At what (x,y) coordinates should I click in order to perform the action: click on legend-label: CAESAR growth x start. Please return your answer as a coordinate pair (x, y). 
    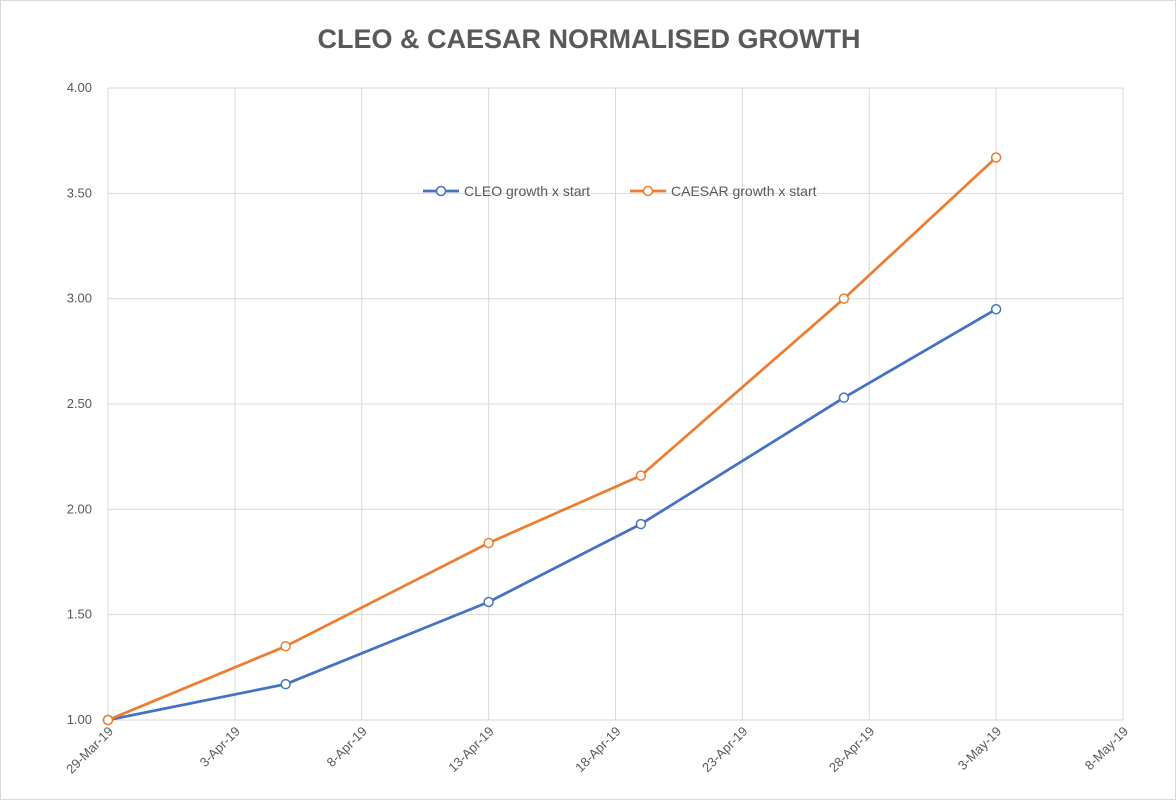
    Looking at the image, I should click on (744, 191).